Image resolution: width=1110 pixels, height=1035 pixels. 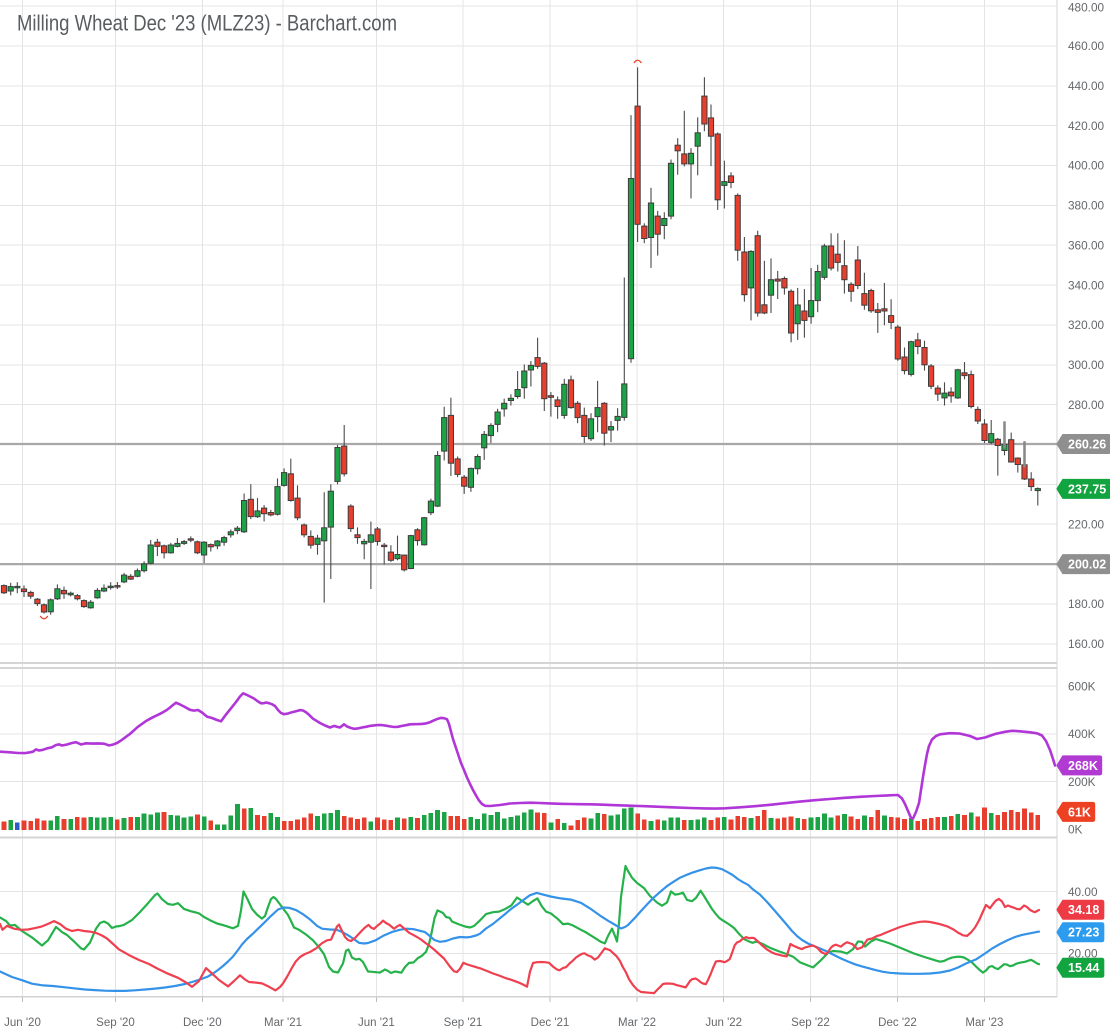 What do you see at coordinates (1083, 968) in the screenshot?
I see `svg-text: 15.44` at bounding box center [1083, 968].